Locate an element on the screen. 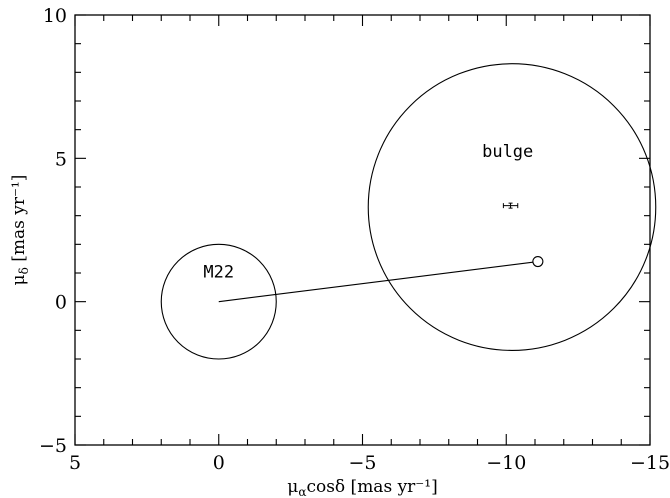 The height and width of the screenshot is (498, 670). y-axis-label-sub: δ is located at coordinates (24, 270).